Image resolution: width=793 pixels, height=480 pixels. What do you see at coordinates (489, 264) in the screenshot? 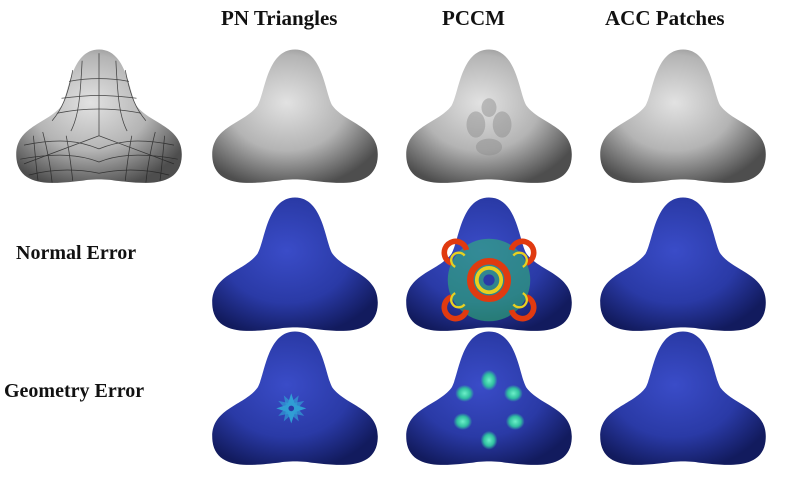
I see `pccm-normal-error` at bounding box center [489, 264].